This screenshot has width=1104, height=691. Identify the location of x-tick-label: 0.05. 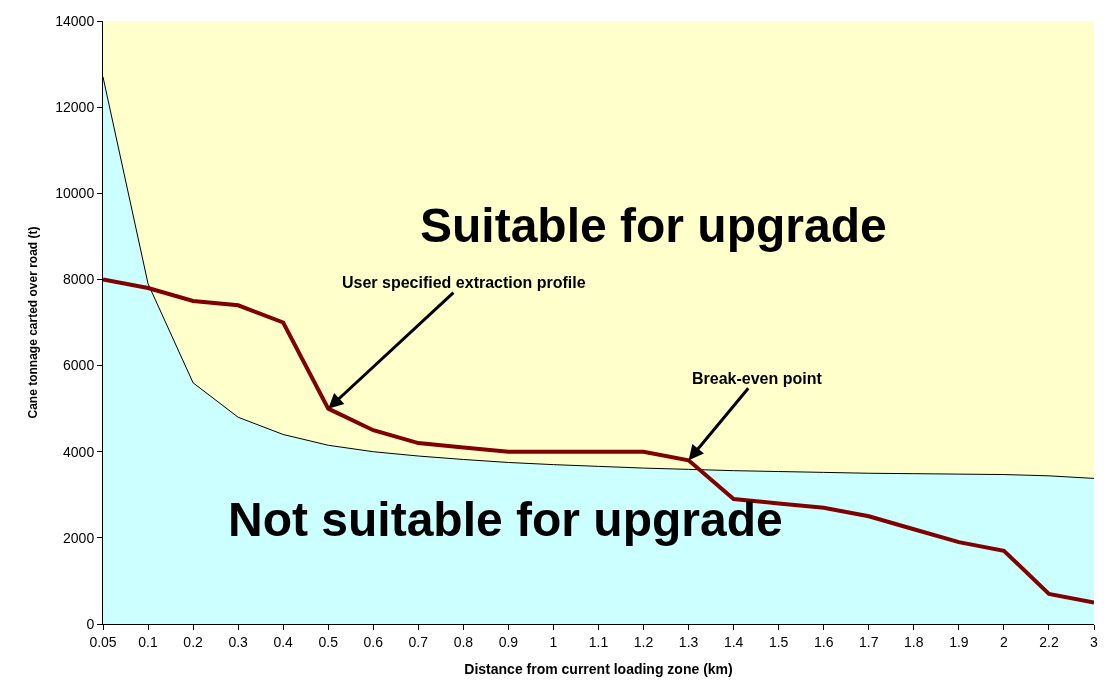
(103, 641).